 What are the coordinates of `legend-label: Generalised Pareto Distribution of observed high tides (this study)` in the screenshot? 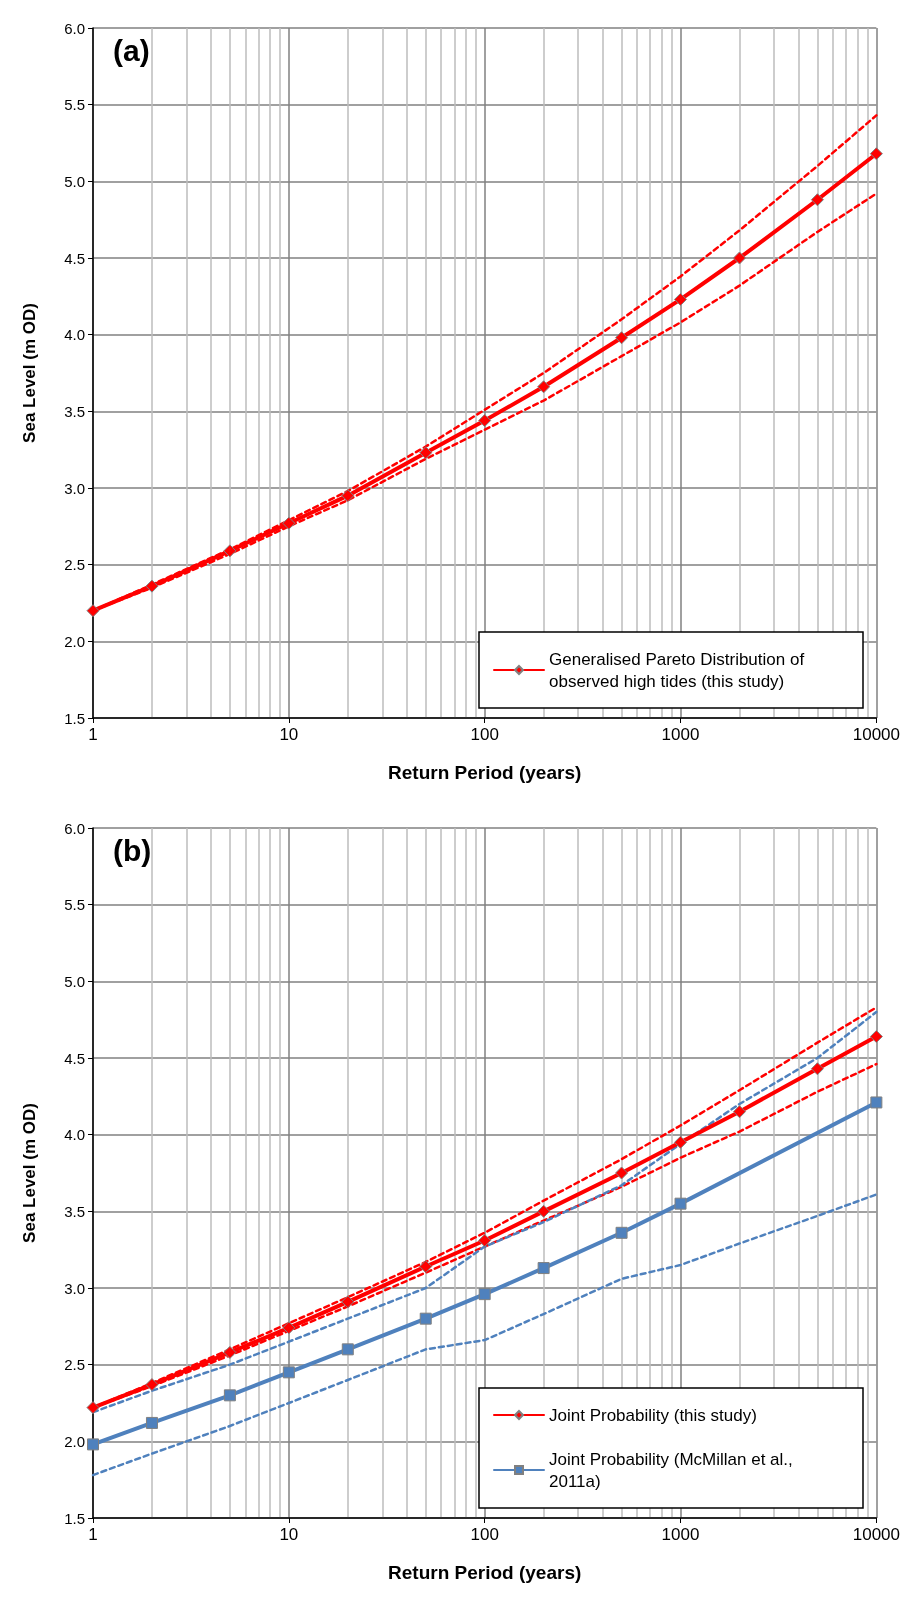 It's located at (679, 670).